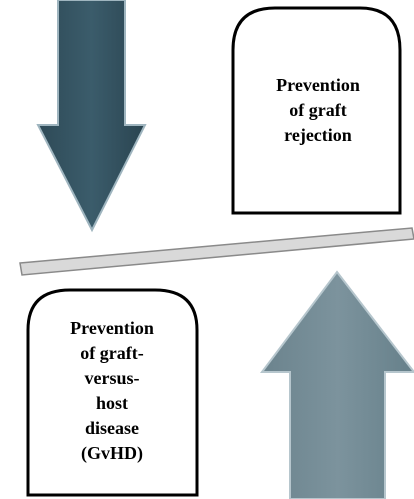  What do you see at coordinates (112, 378) in the screenshot?
I see `box-text-line: versus-` at bounding box center [112, 378].